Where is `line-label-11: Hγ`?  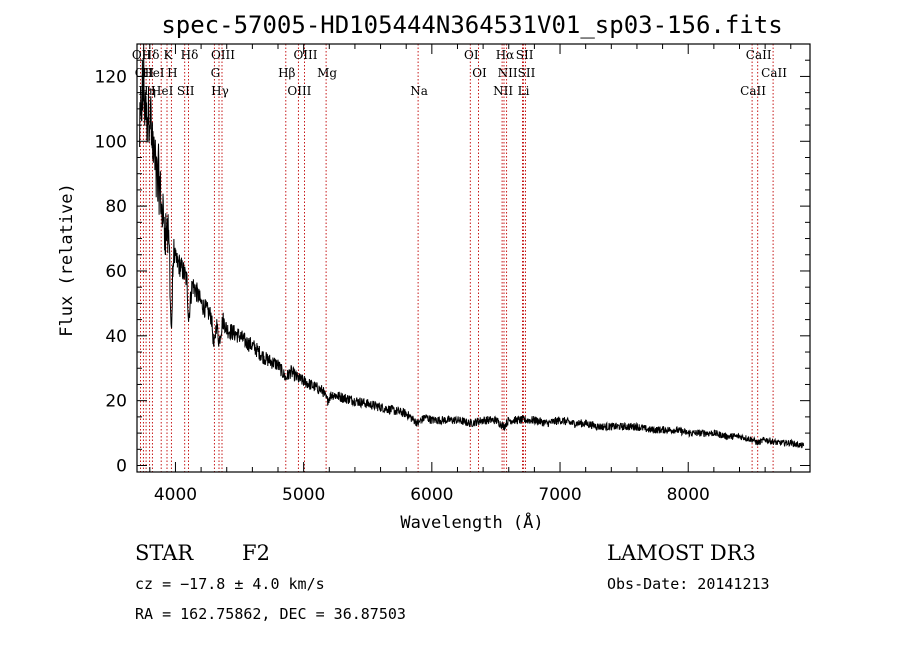
line-label-11: Hγ is located at coordinates (220, 91).